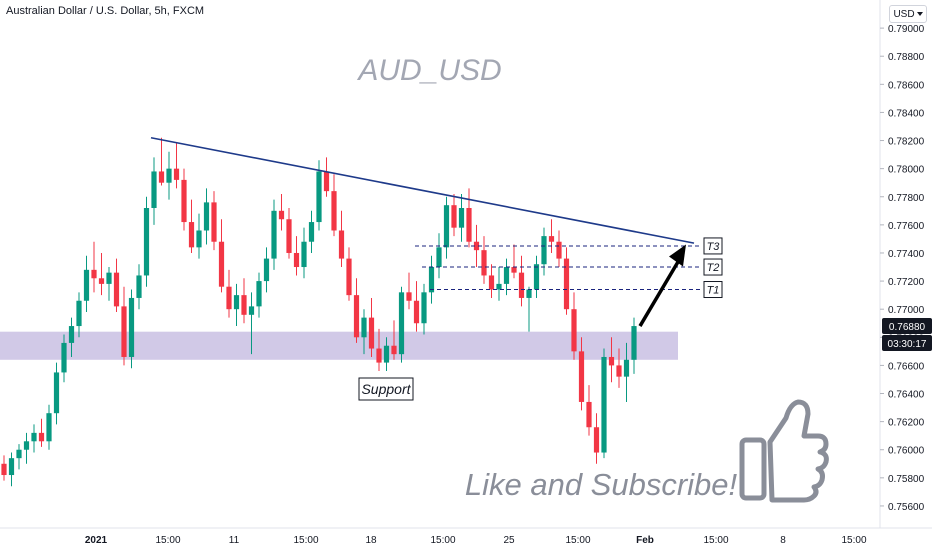 This screenshot has height=555, width=932. I want to click on countdown-badge, so click(907, 343).